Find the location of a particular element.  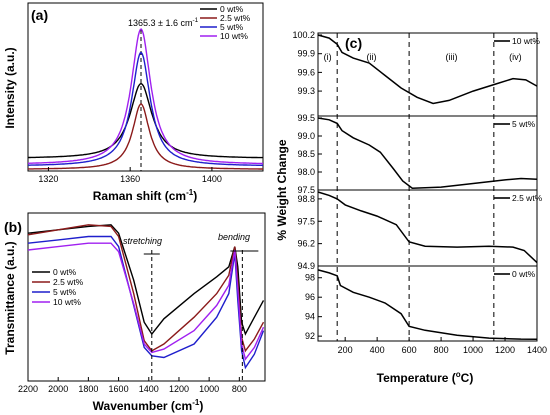

panel-b-tick-label: 1000 is located at coordinates (209, 389).